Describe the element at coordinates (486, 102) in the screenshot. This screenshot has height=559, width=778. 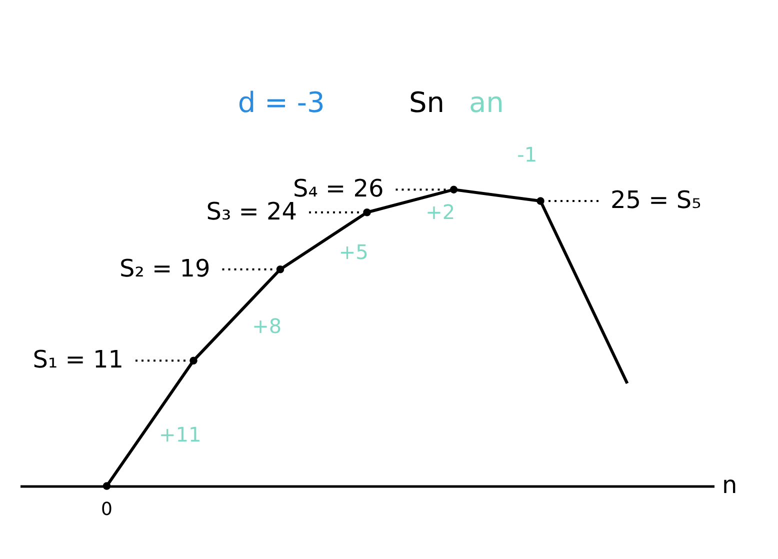
I see `text: an` at that location.